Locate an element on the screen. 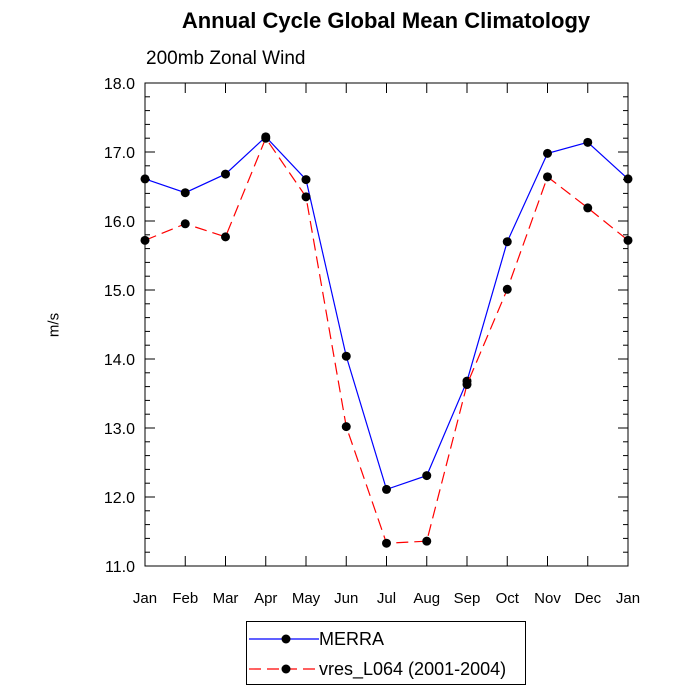  legend-item-0: MERRA is located at coordinates (386, 639).